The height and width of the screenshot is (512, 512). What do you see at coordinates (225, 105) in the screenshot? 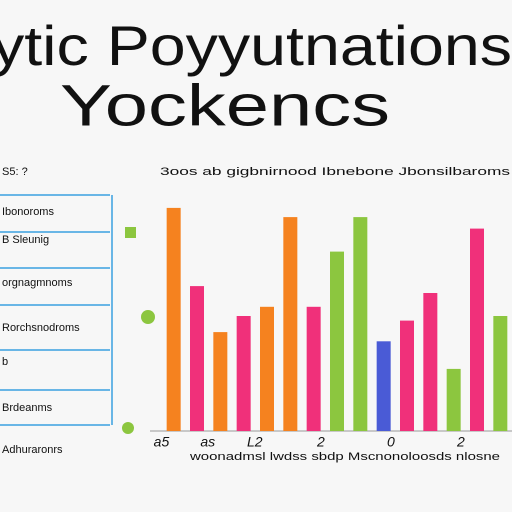
I see `chart-subtitle: Yockencs` at bounding box center [225, 105].